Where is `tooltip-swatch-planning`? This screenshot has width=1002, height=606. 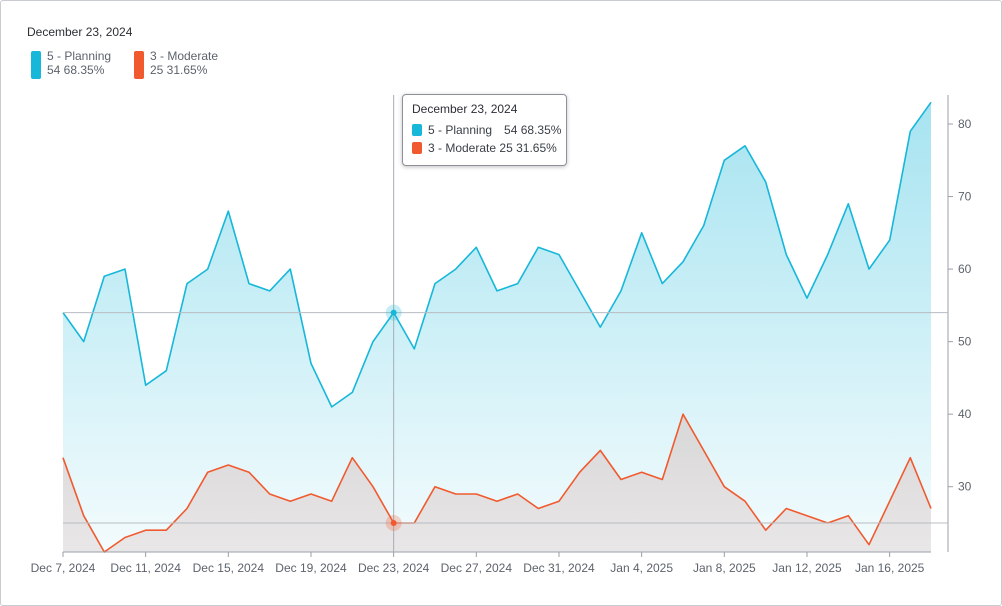
tooltip-swatch-planning is located at coordinates (417, 130).